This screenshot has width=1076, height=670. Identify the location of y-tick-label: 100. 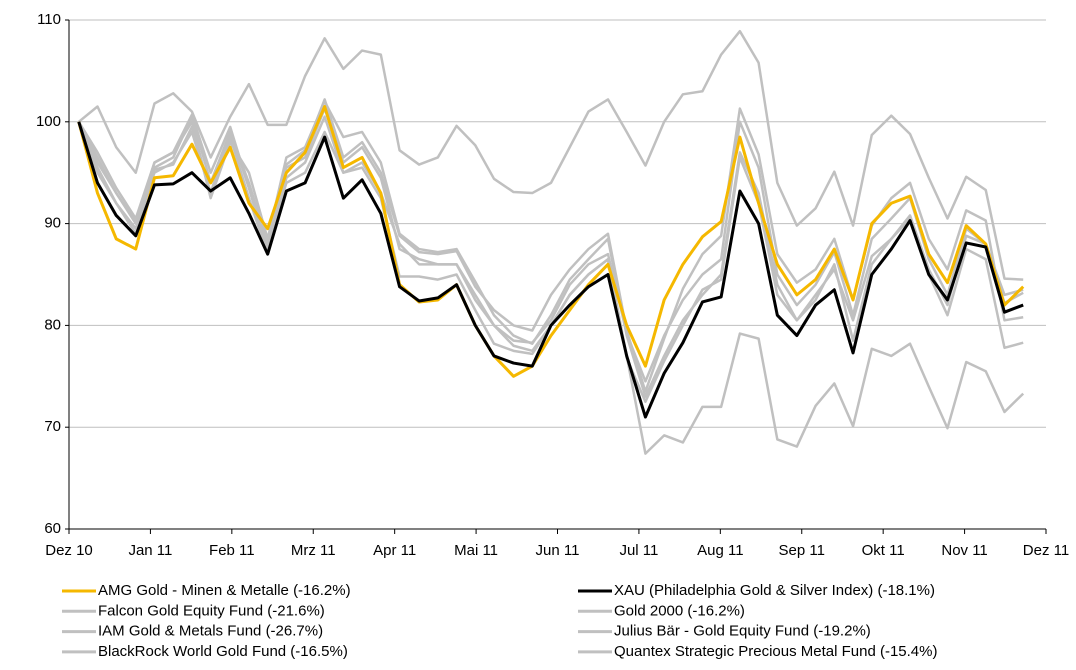
(48, 121).